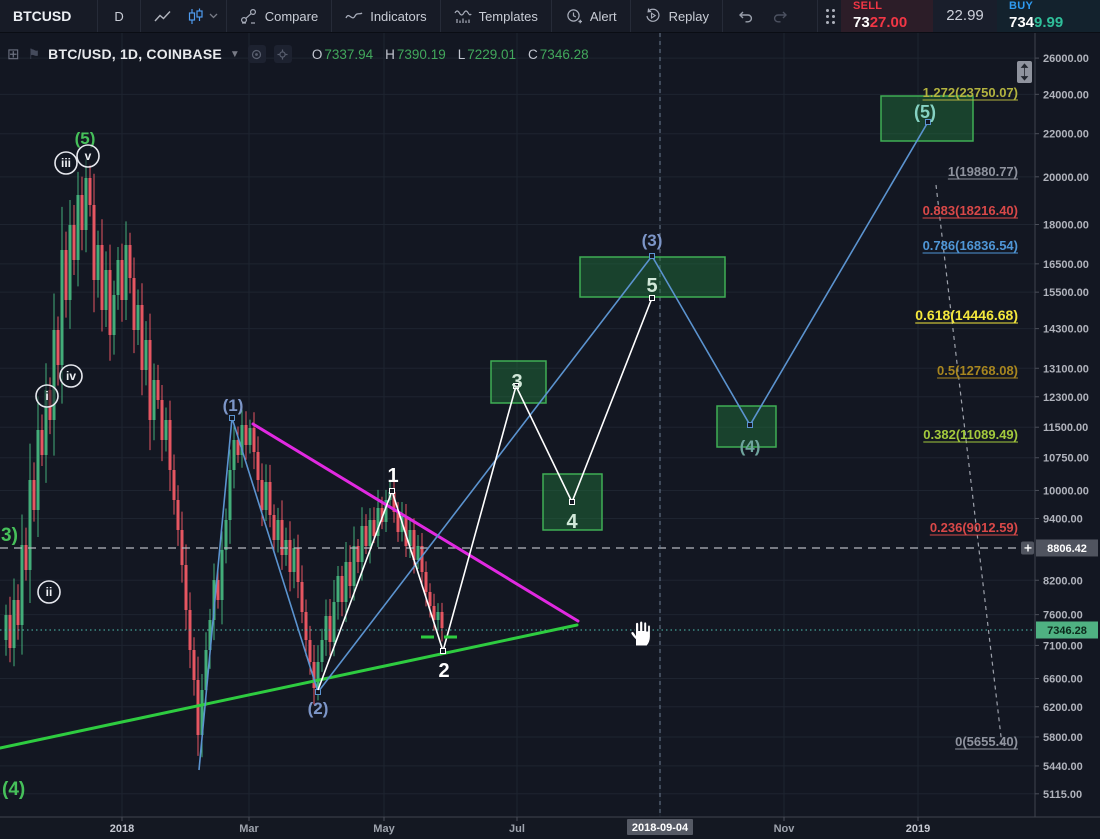 This screenshot has width=1100, height=839. I want to click on candles-style-button, so click(195, 16).